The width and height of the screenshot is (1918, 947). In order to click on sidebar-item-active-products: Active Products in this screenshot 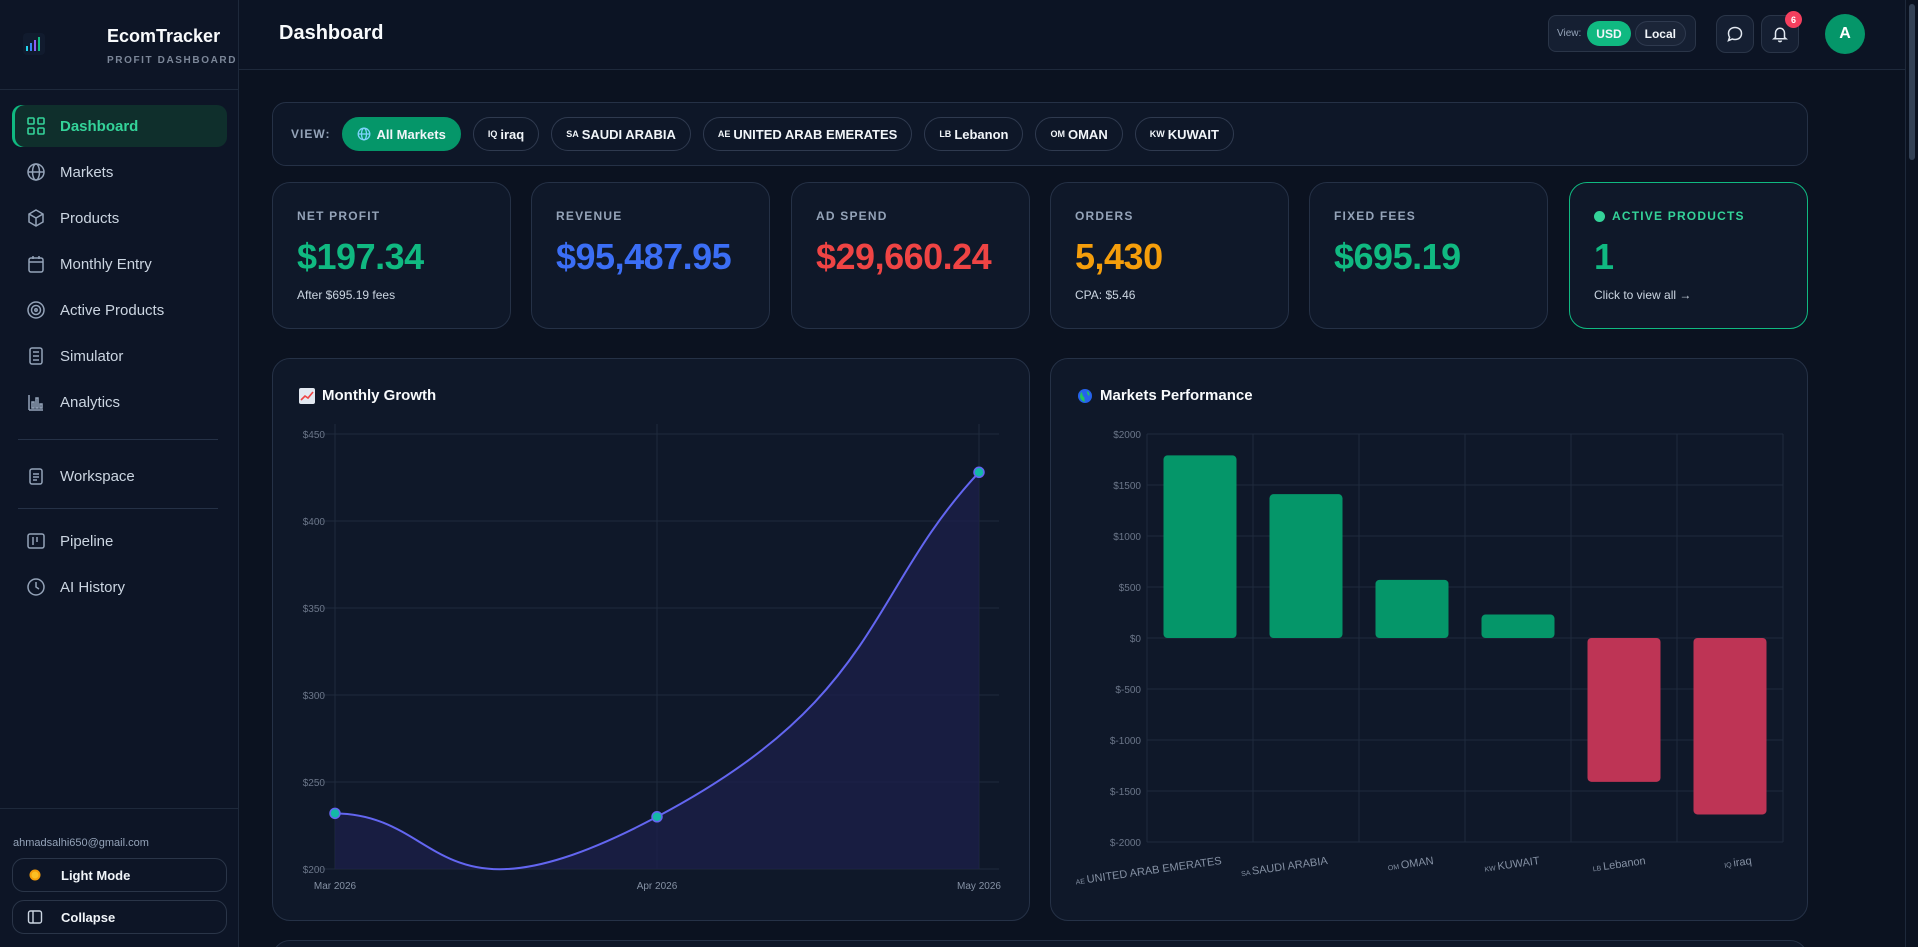, I will do `click(119, 310)`.